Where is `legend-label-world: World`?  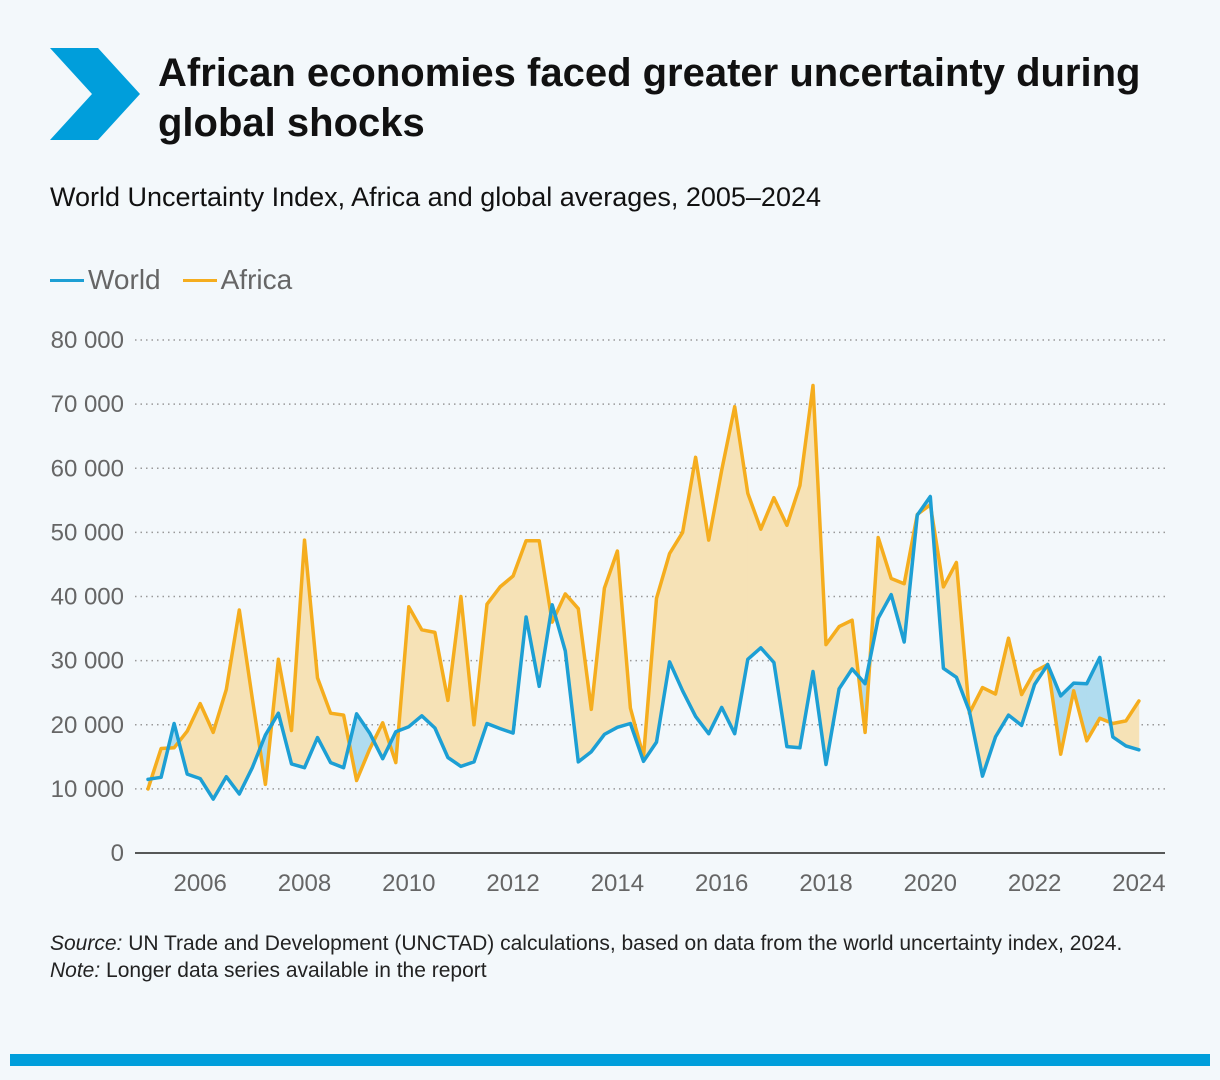
legend-label-world: World is located at coordinates (124, 279).